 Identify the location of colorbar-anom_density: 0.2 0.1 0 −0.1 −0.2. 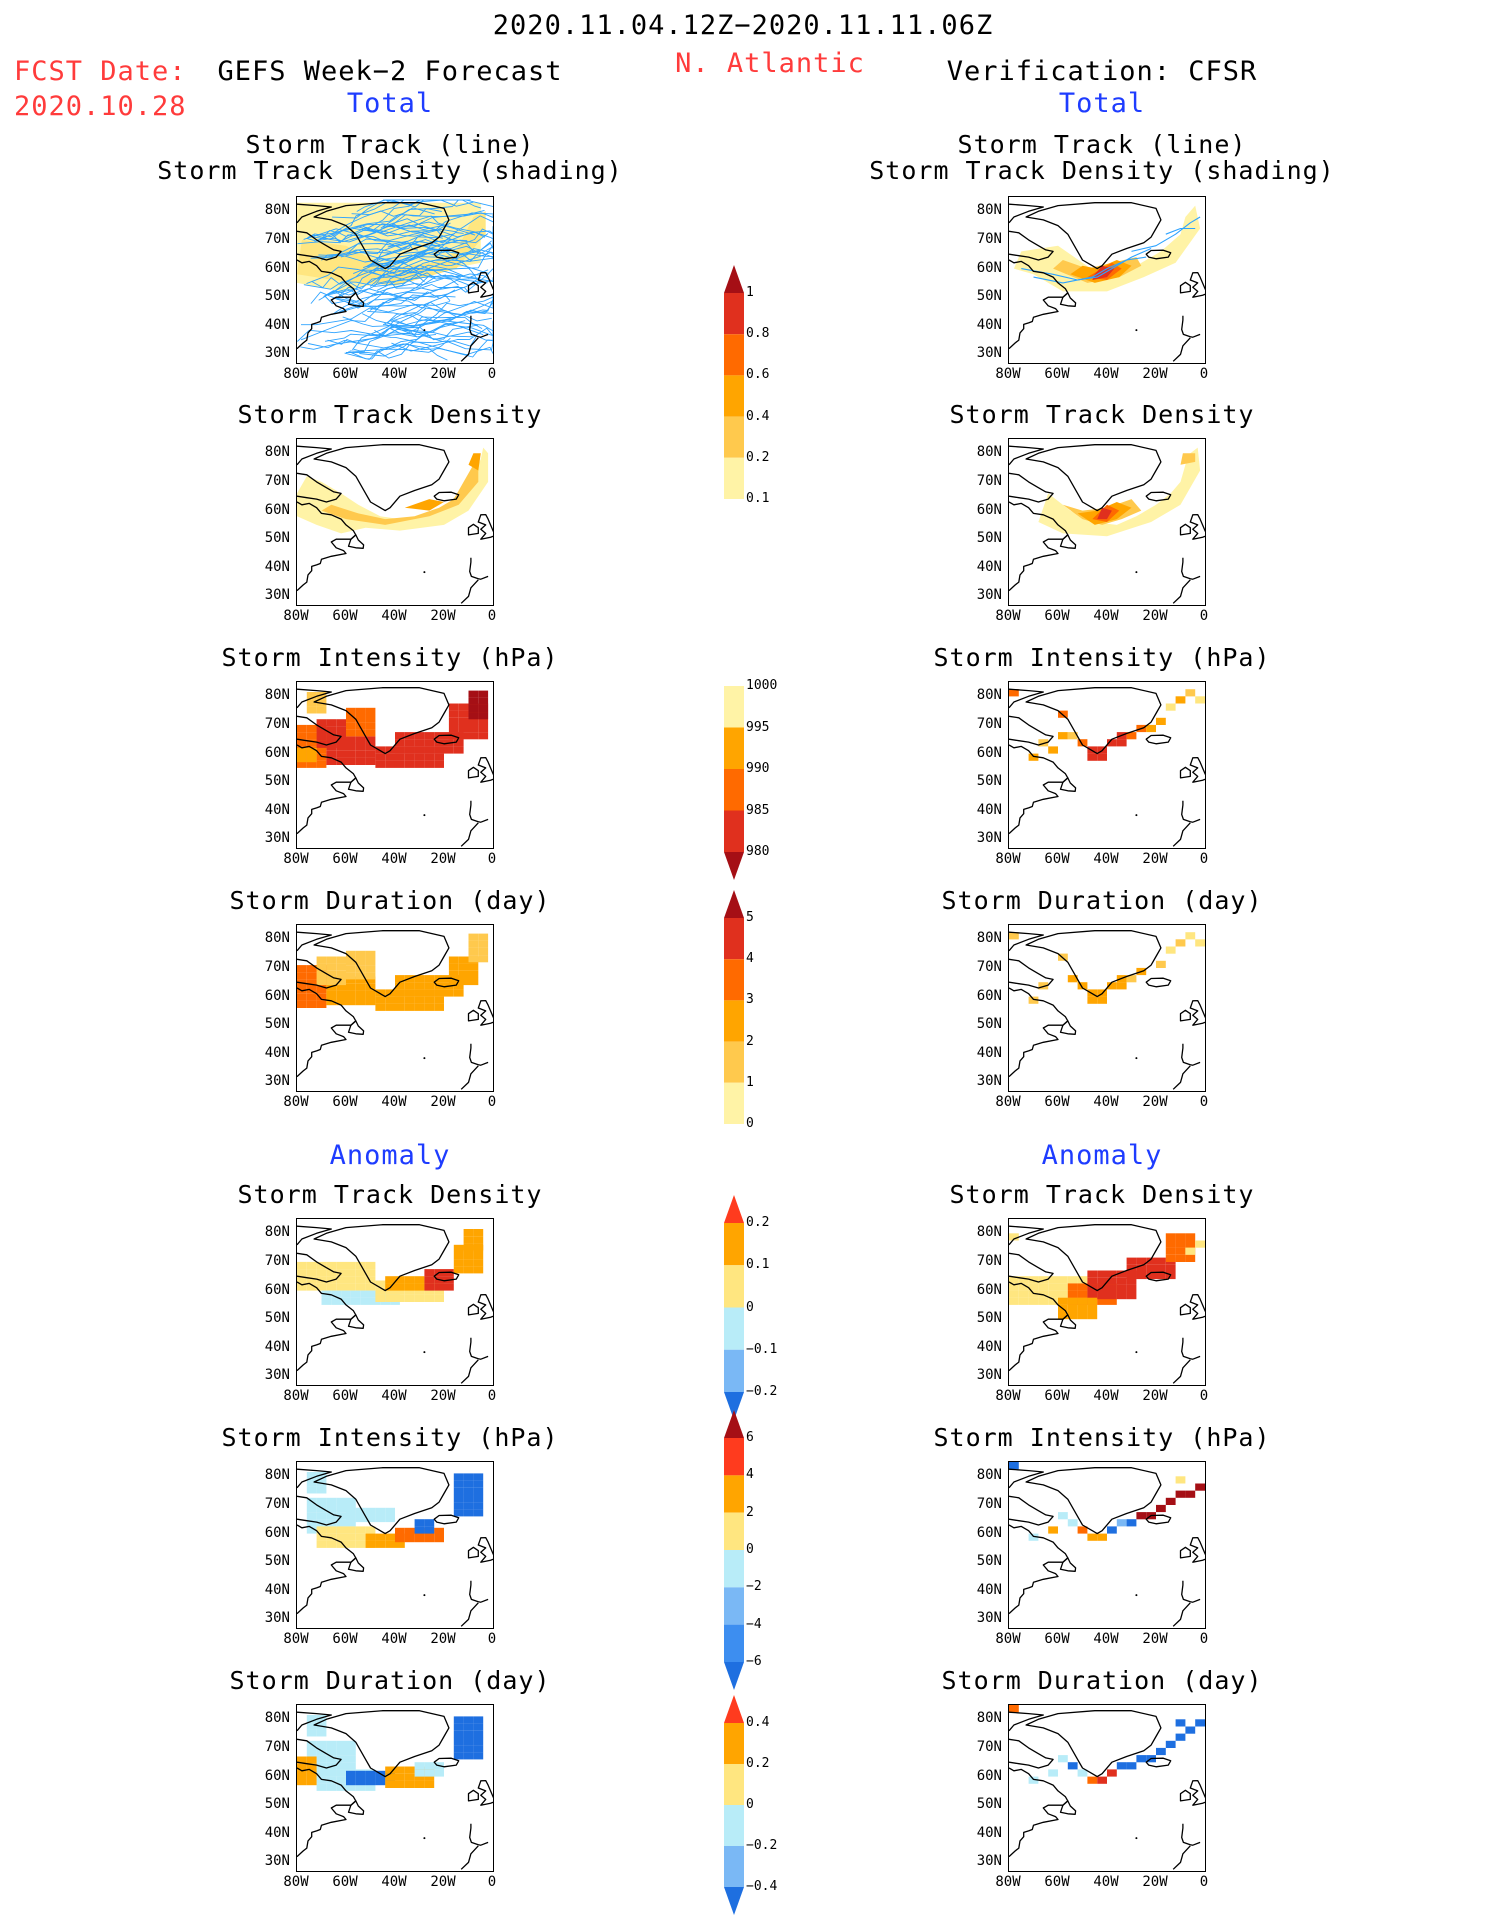
(782, 1307).